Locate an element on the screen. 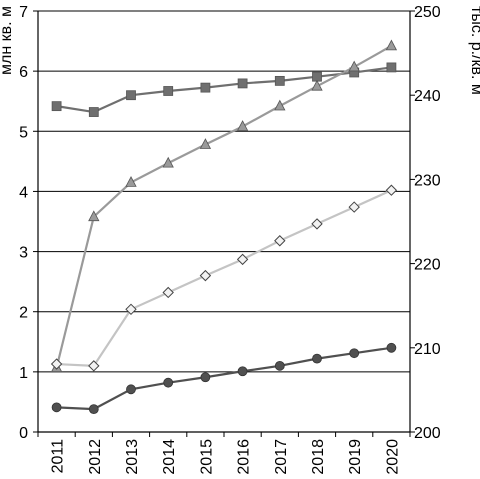 The width and height of the screenshot is (480, 479). right-axis-title: тыс. р./кв. м is located at coordinates (474, 50).